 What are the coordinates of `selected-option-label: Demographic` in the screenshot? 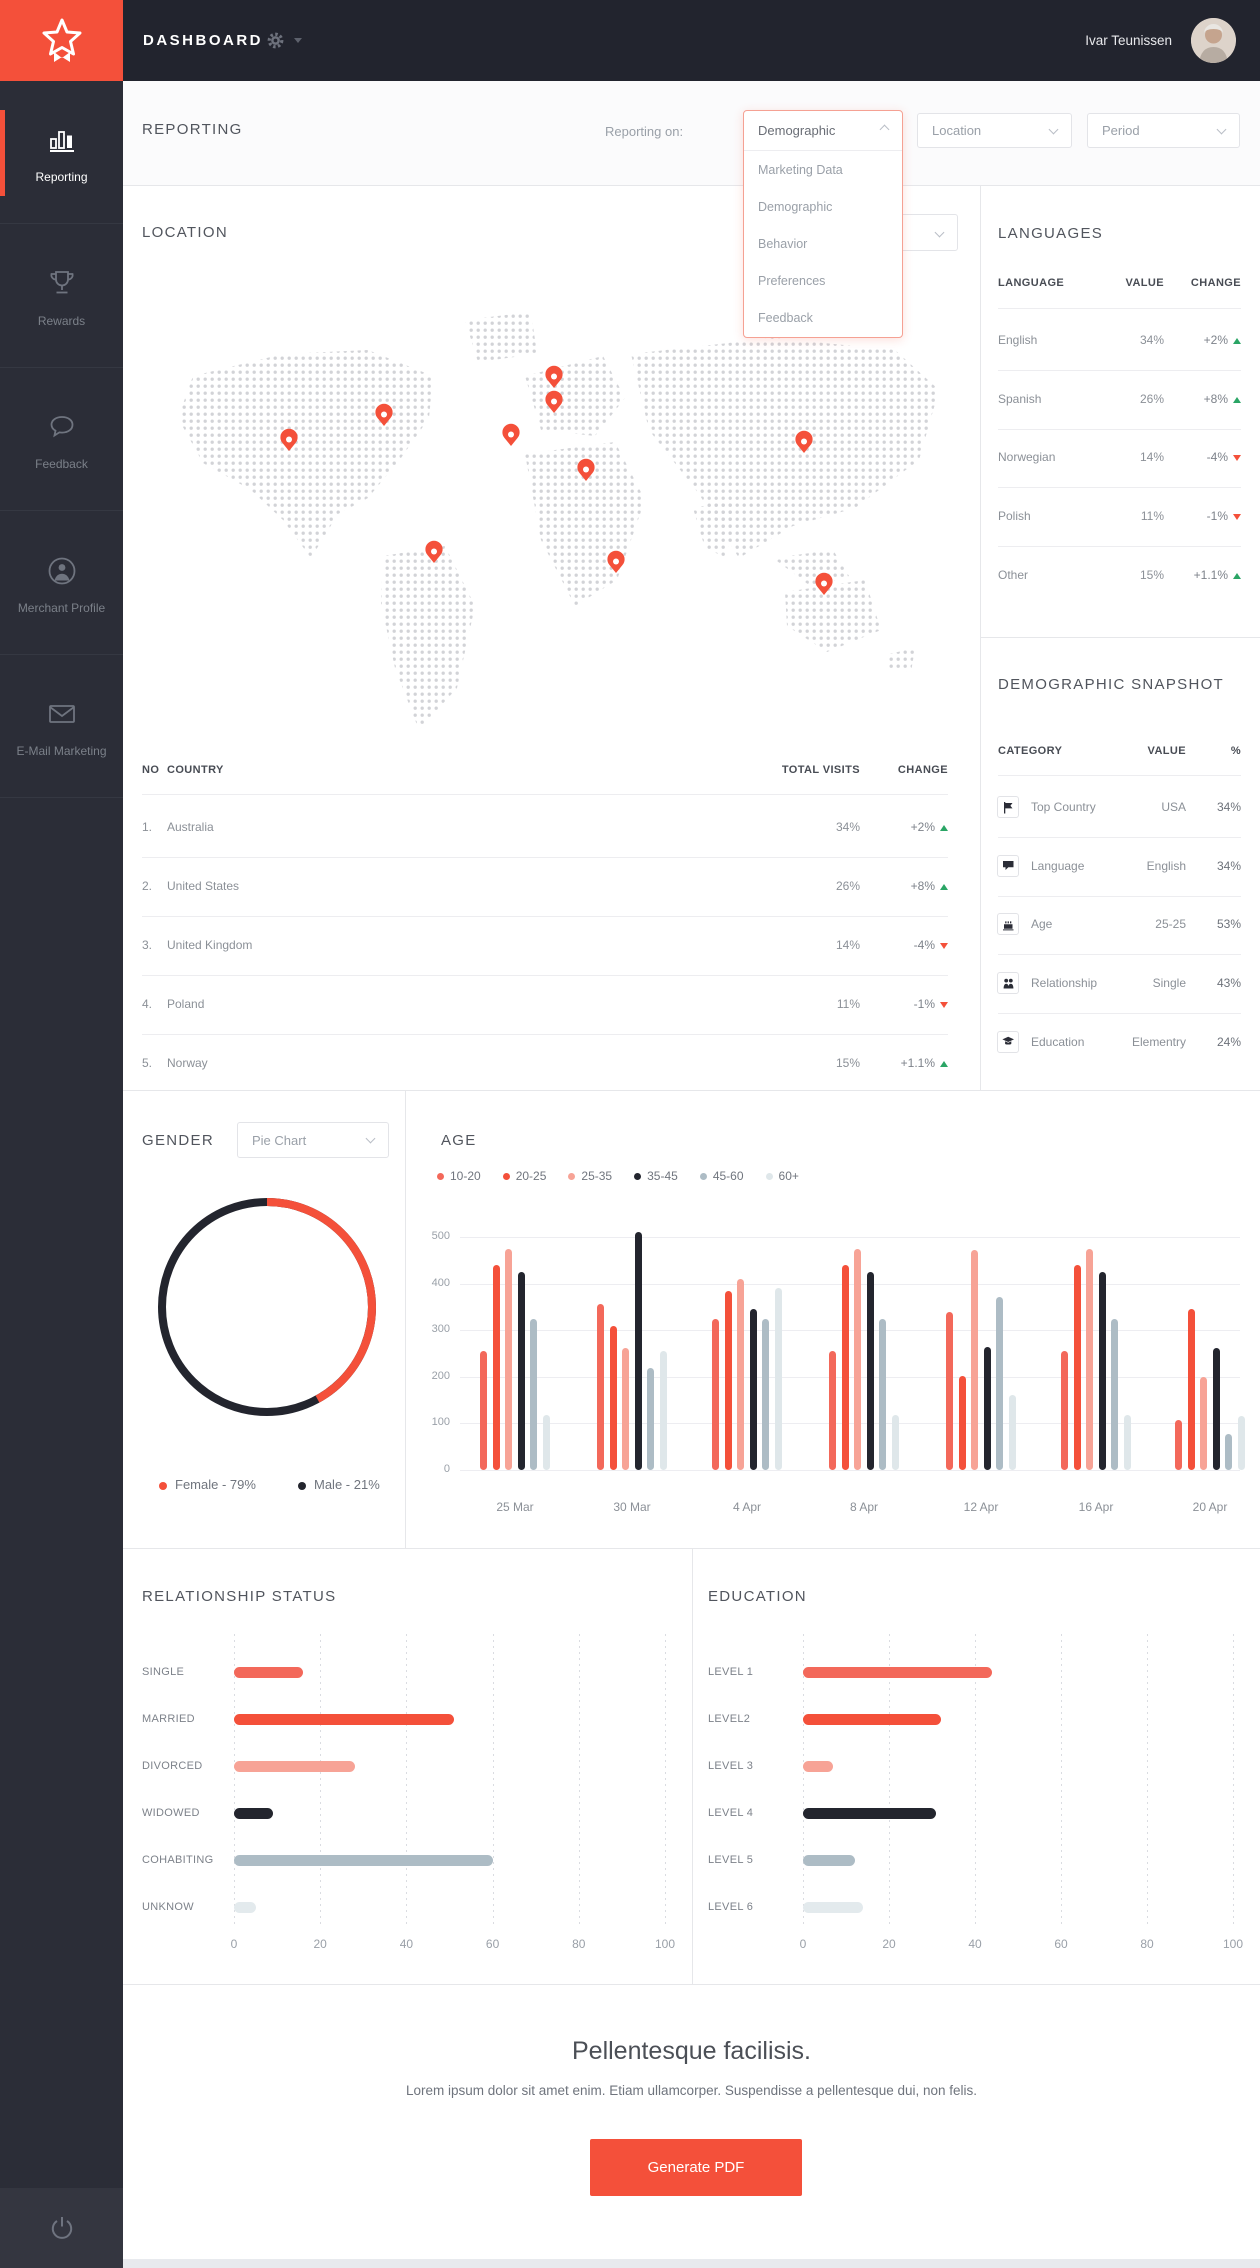 It's located at (797, 130).